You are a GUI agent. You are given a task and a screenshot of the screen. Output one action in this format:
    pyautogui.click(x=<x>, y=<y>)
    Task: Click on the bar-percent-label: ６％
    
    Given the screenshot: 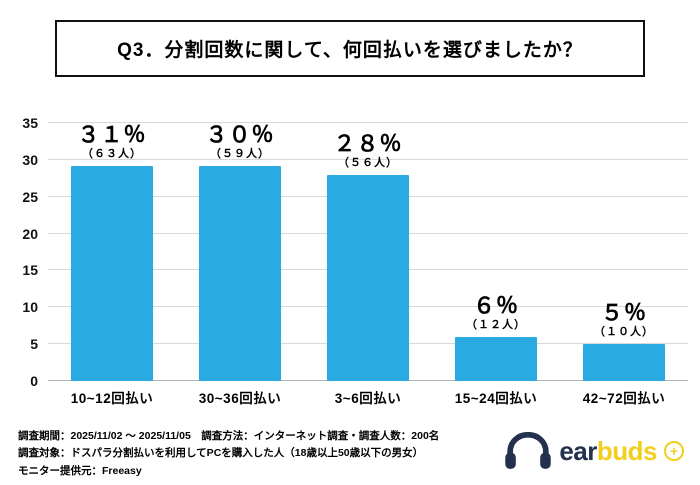 What is the action you would take?
    pyautogui.click(x=495, y=305)
    